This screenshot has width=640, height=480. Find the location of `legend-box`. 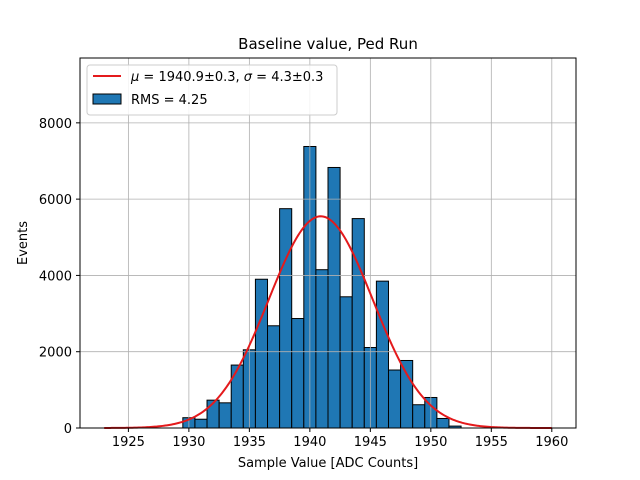

legend-box is located at coordinates (212, 90).